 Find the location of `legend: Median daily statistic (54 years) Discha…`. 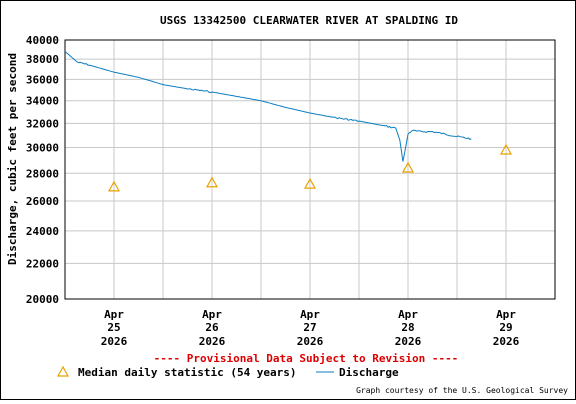

legend: Median daily statistic (54 years) Discha… is located at coordinates (227, 372).